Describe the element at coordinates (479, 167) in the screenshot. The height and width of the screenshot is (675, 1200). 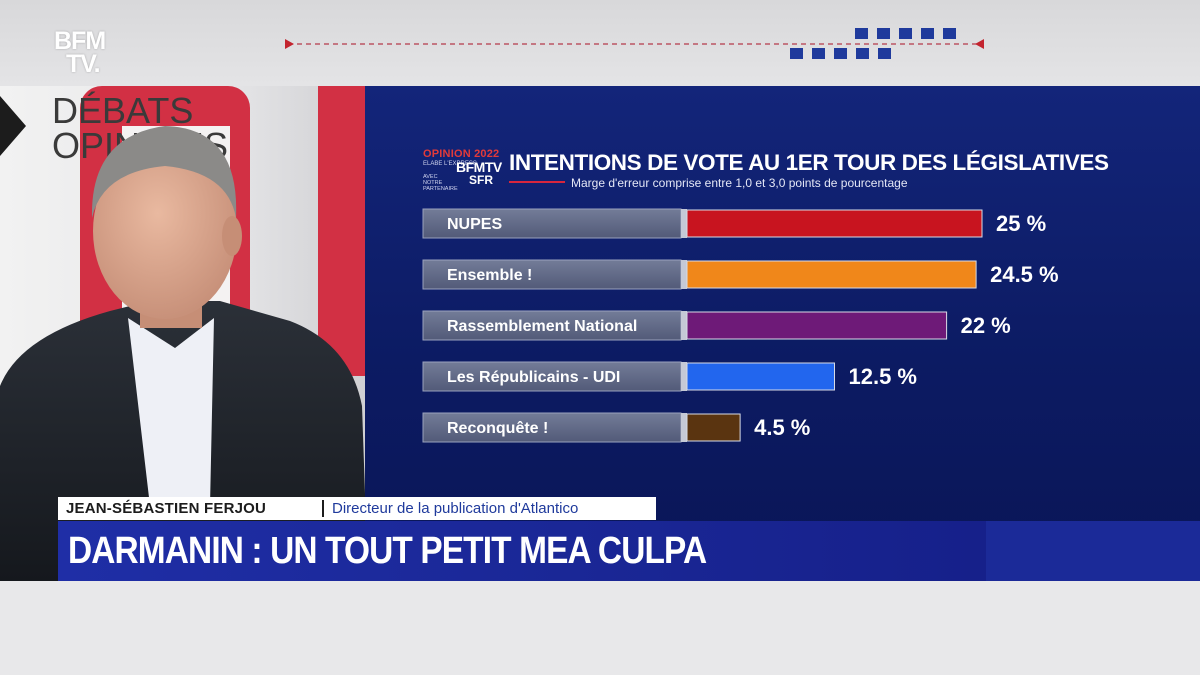
I see `brand-bfmtv: BFMTV` at that location.